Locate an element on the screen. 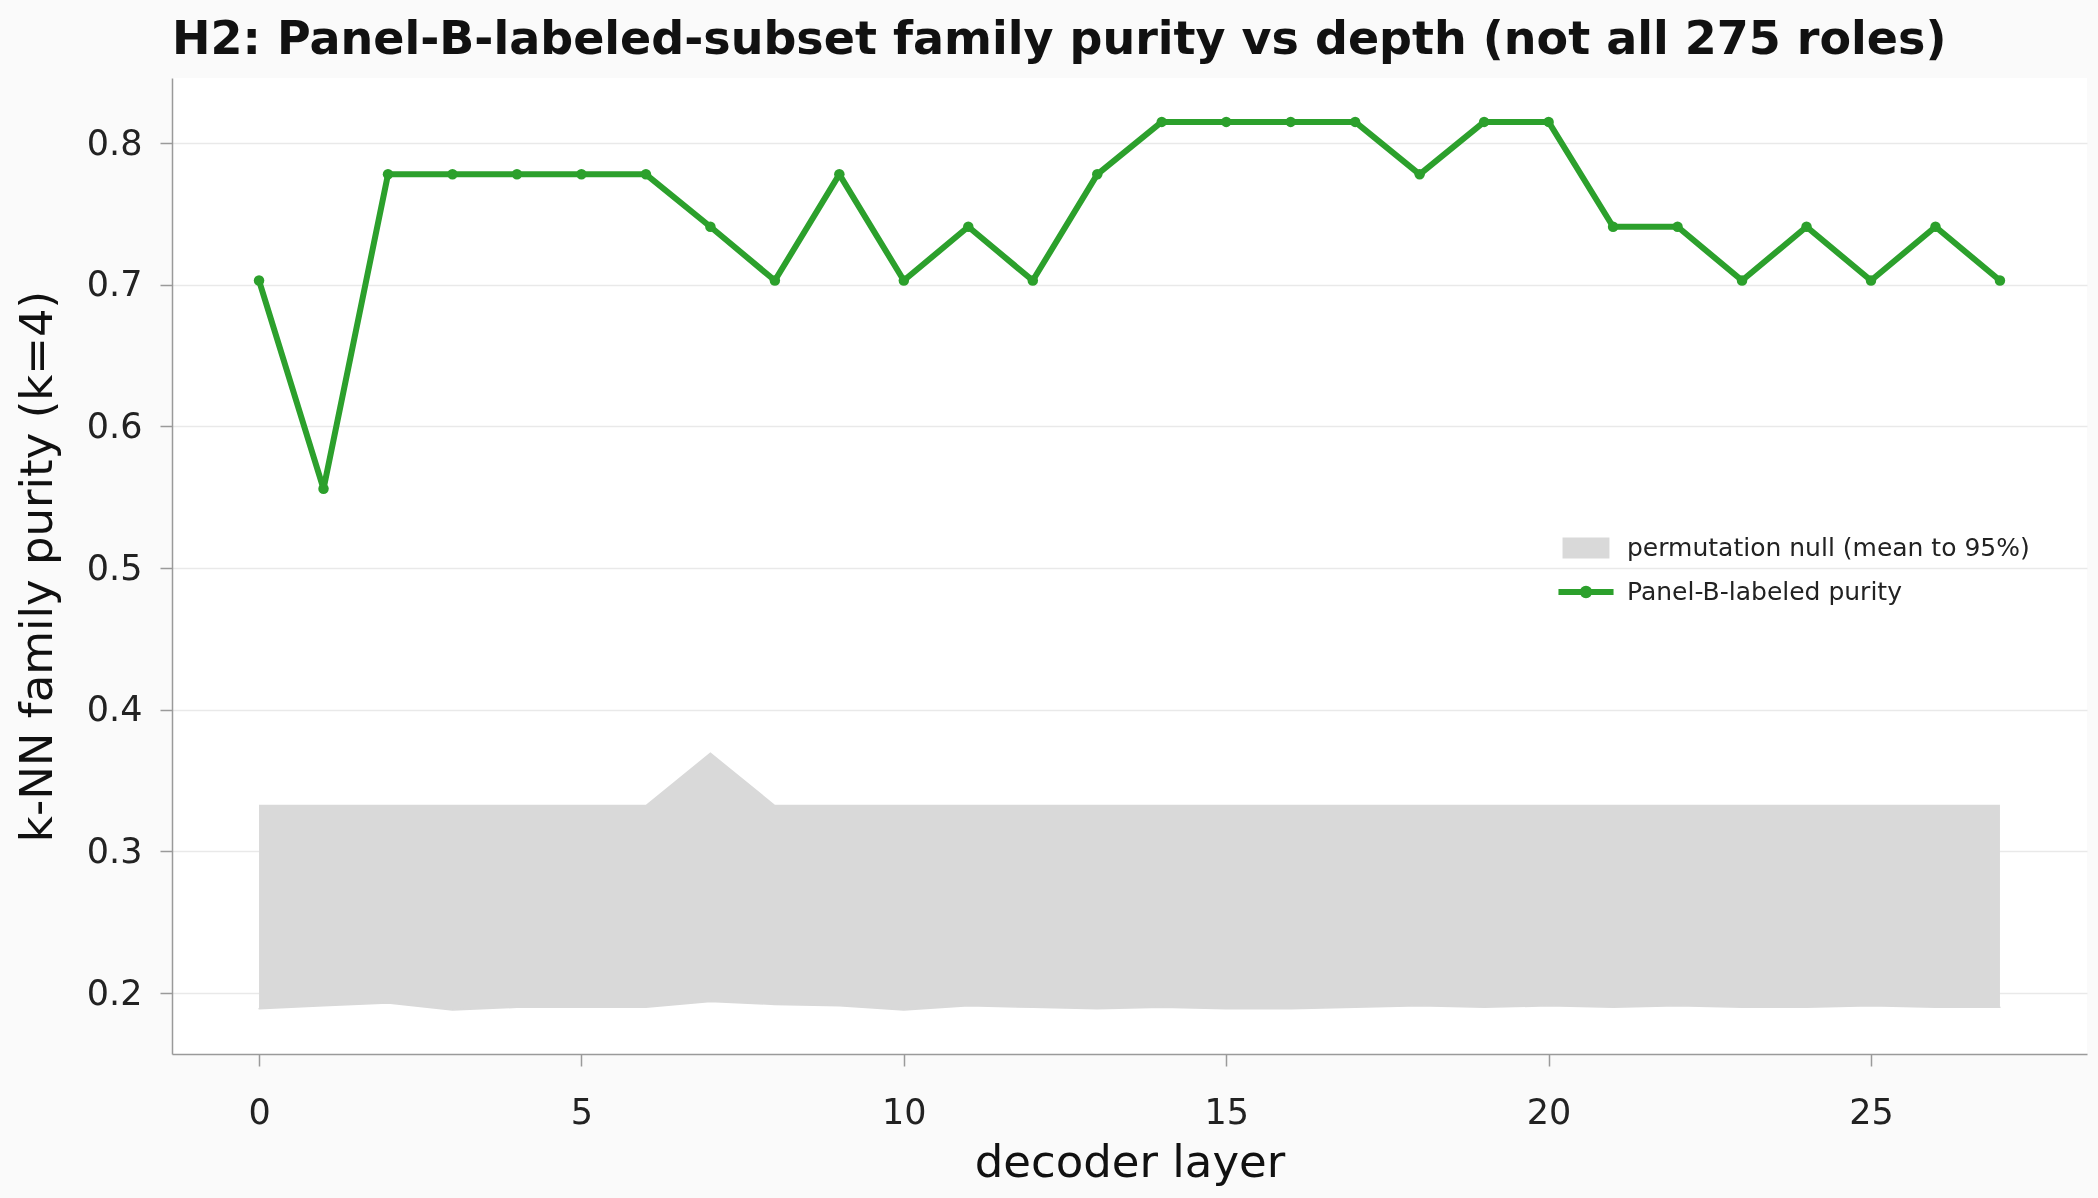  y-tick-label: 0.5 is located at coordinates (114, 567).